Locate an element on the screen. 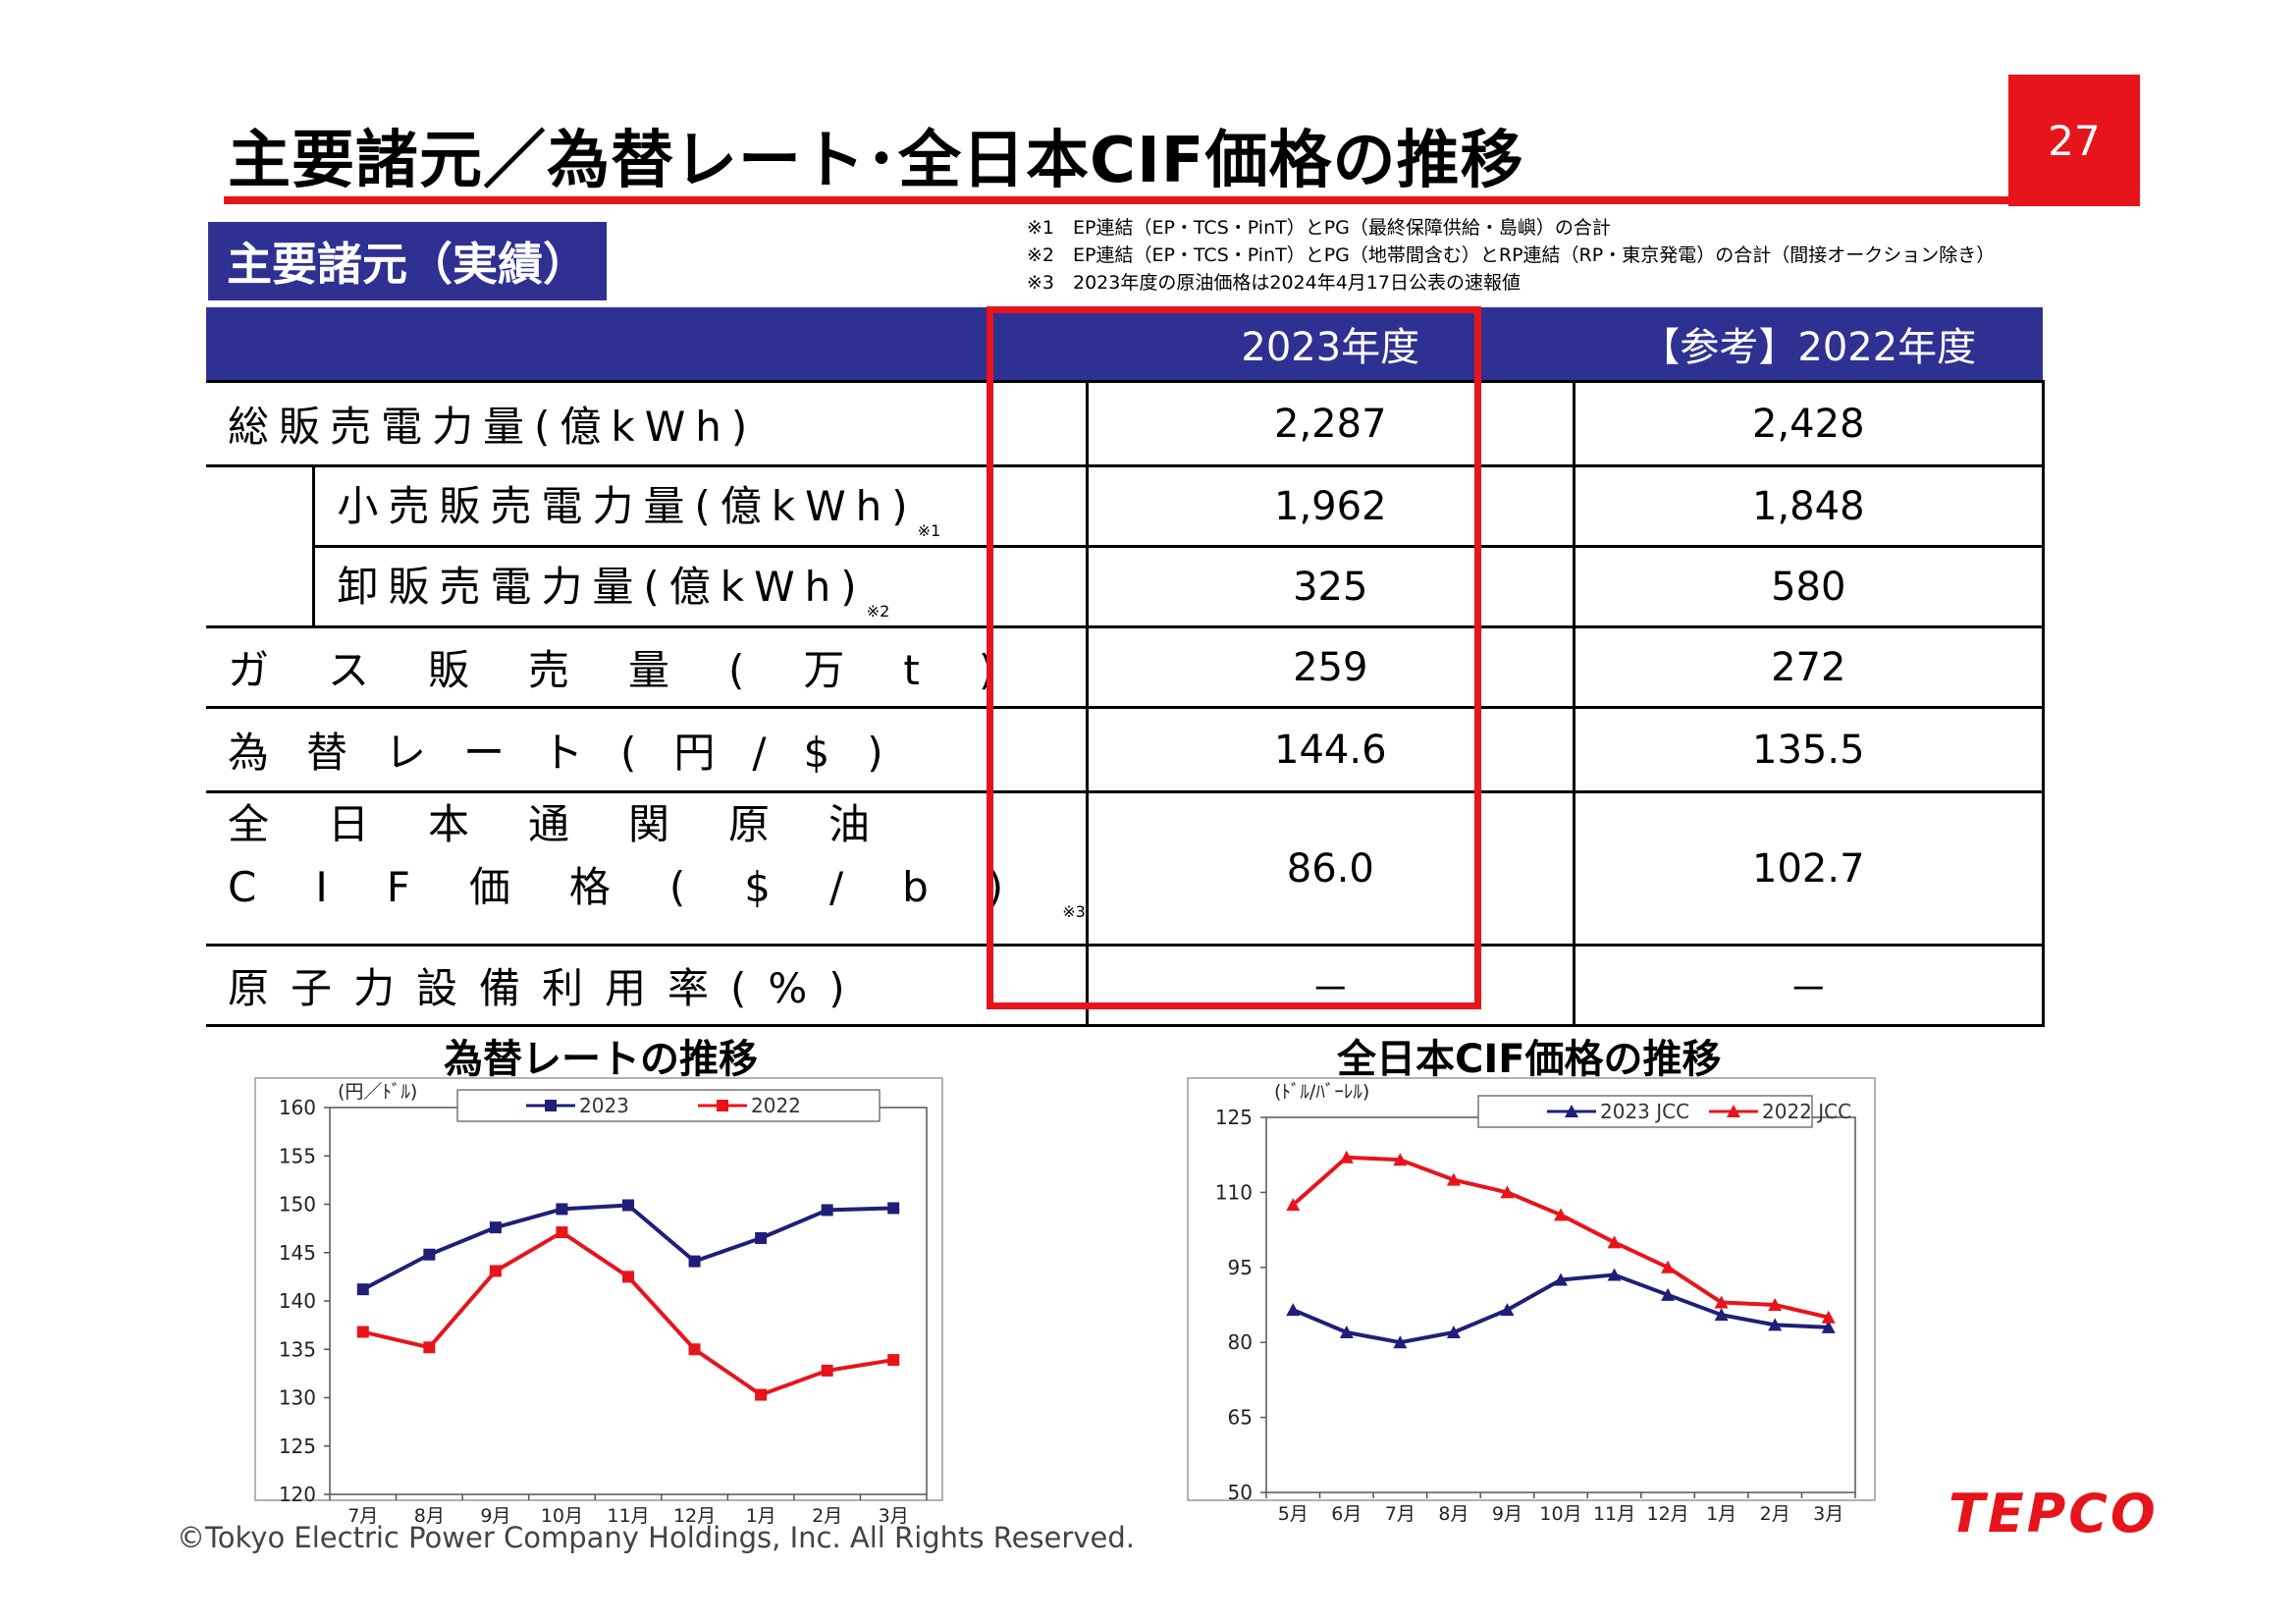 This screenshot has height=1624, width=2296. value-2022: 272 is located at coordinates (1809, 667).